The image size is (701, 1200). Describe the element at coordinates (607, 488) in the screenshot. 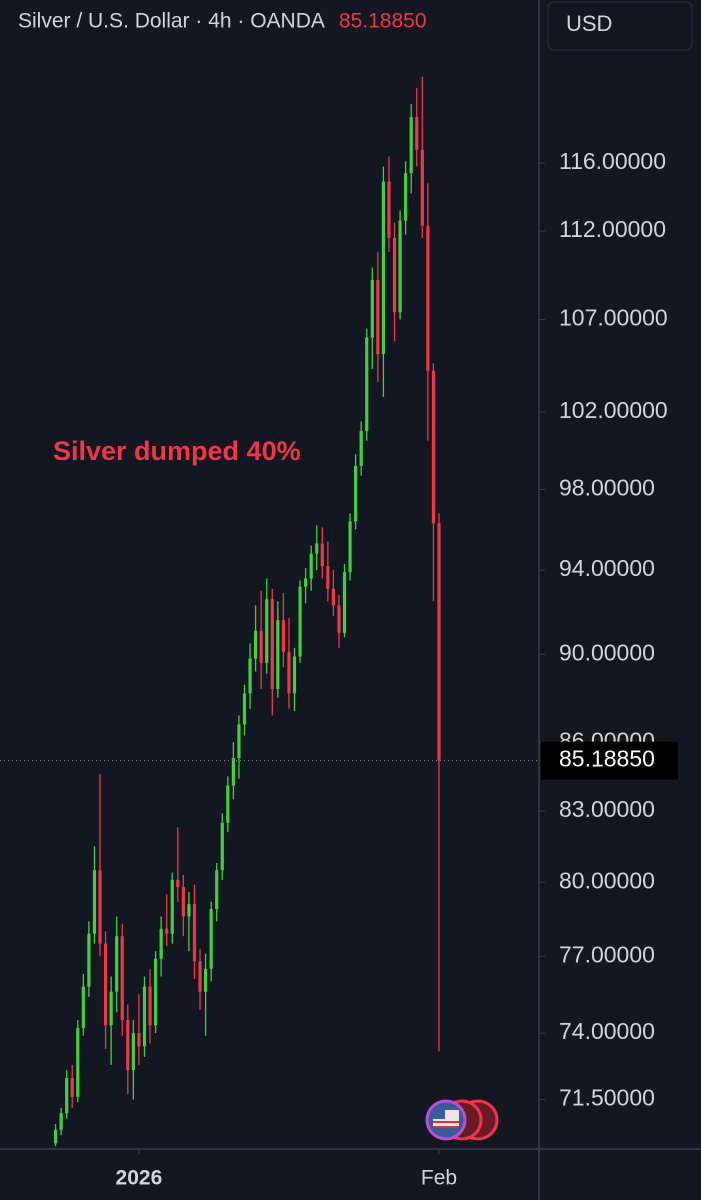

I see `y-tick-label: 98.00000` at that location.